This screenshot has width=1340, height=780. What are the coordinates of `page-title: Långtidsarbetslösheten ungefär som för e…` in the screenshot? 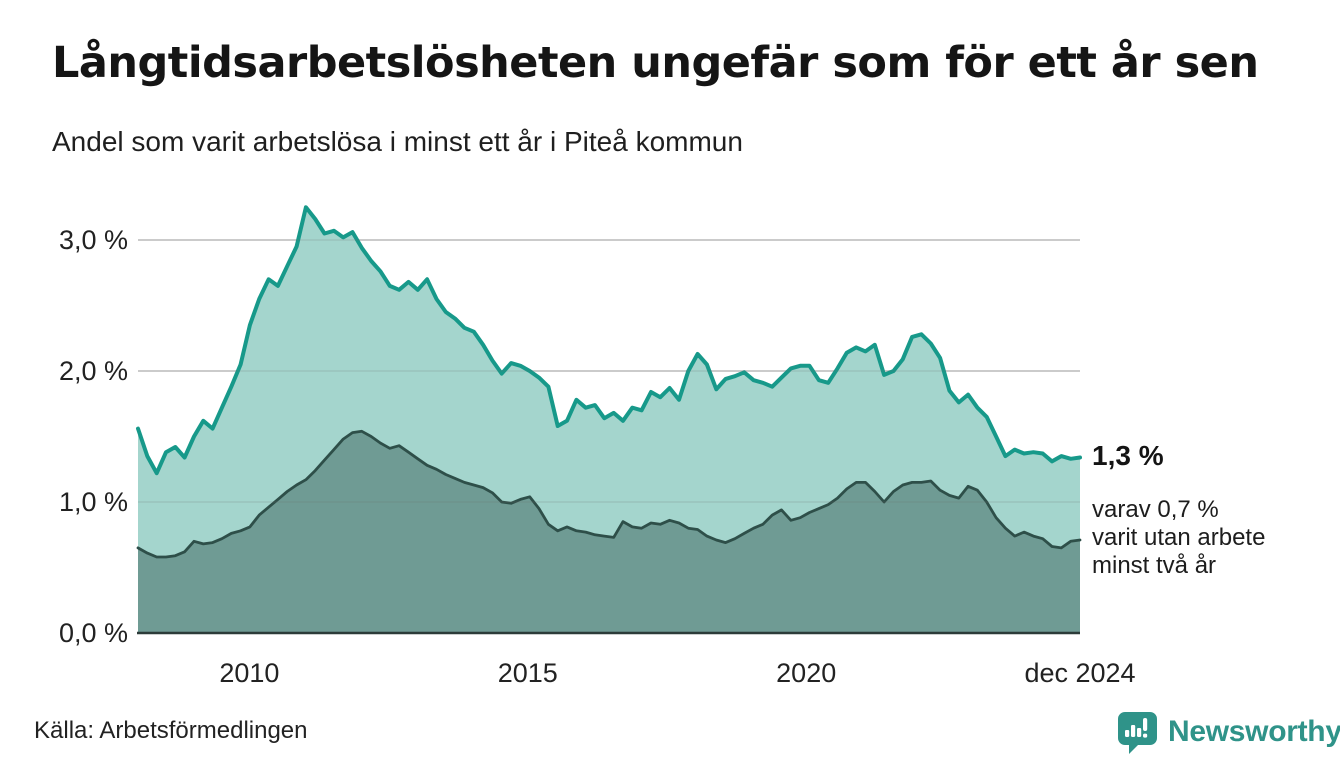 It's located at (655, 63).